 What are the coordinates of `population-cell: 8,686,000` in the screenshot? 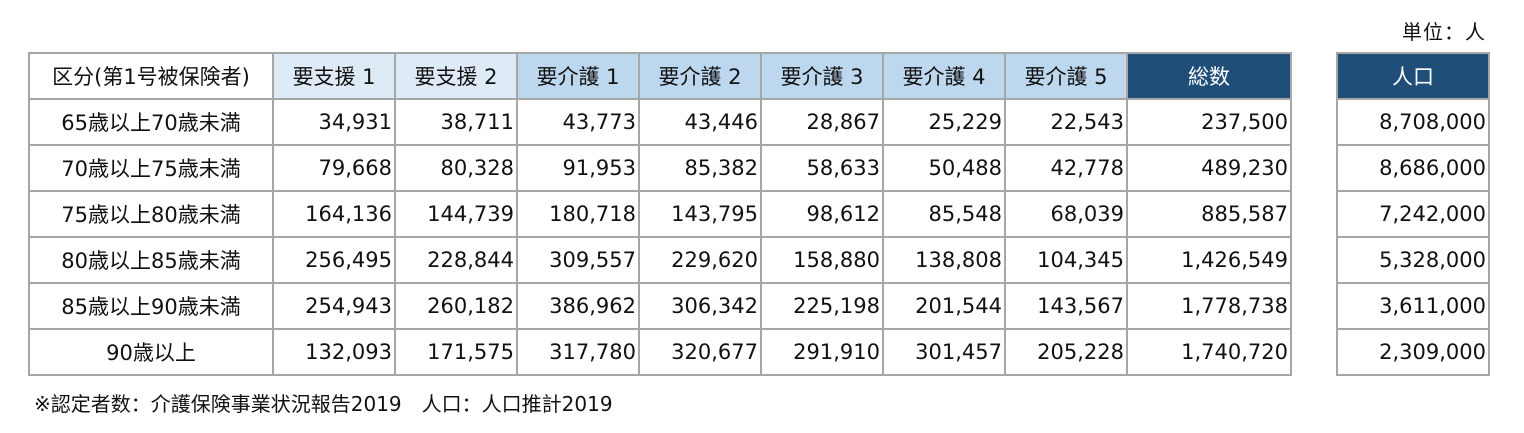 It's located at (1413, 168).